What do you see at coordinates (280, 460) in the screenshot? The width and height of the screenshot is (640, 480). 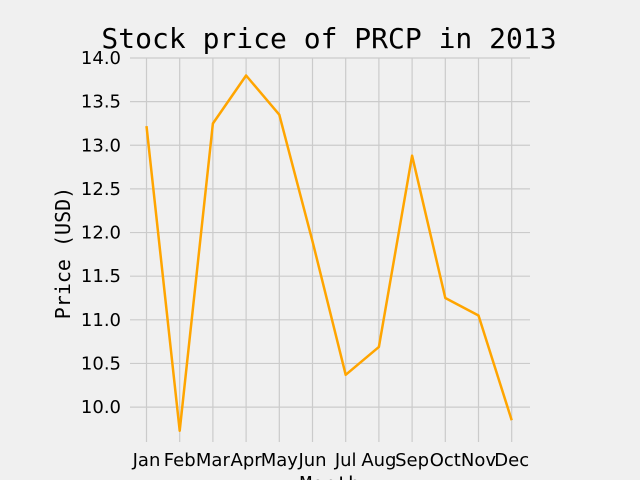 I see `x-tick-label: May` at bounding box center [280, 460].